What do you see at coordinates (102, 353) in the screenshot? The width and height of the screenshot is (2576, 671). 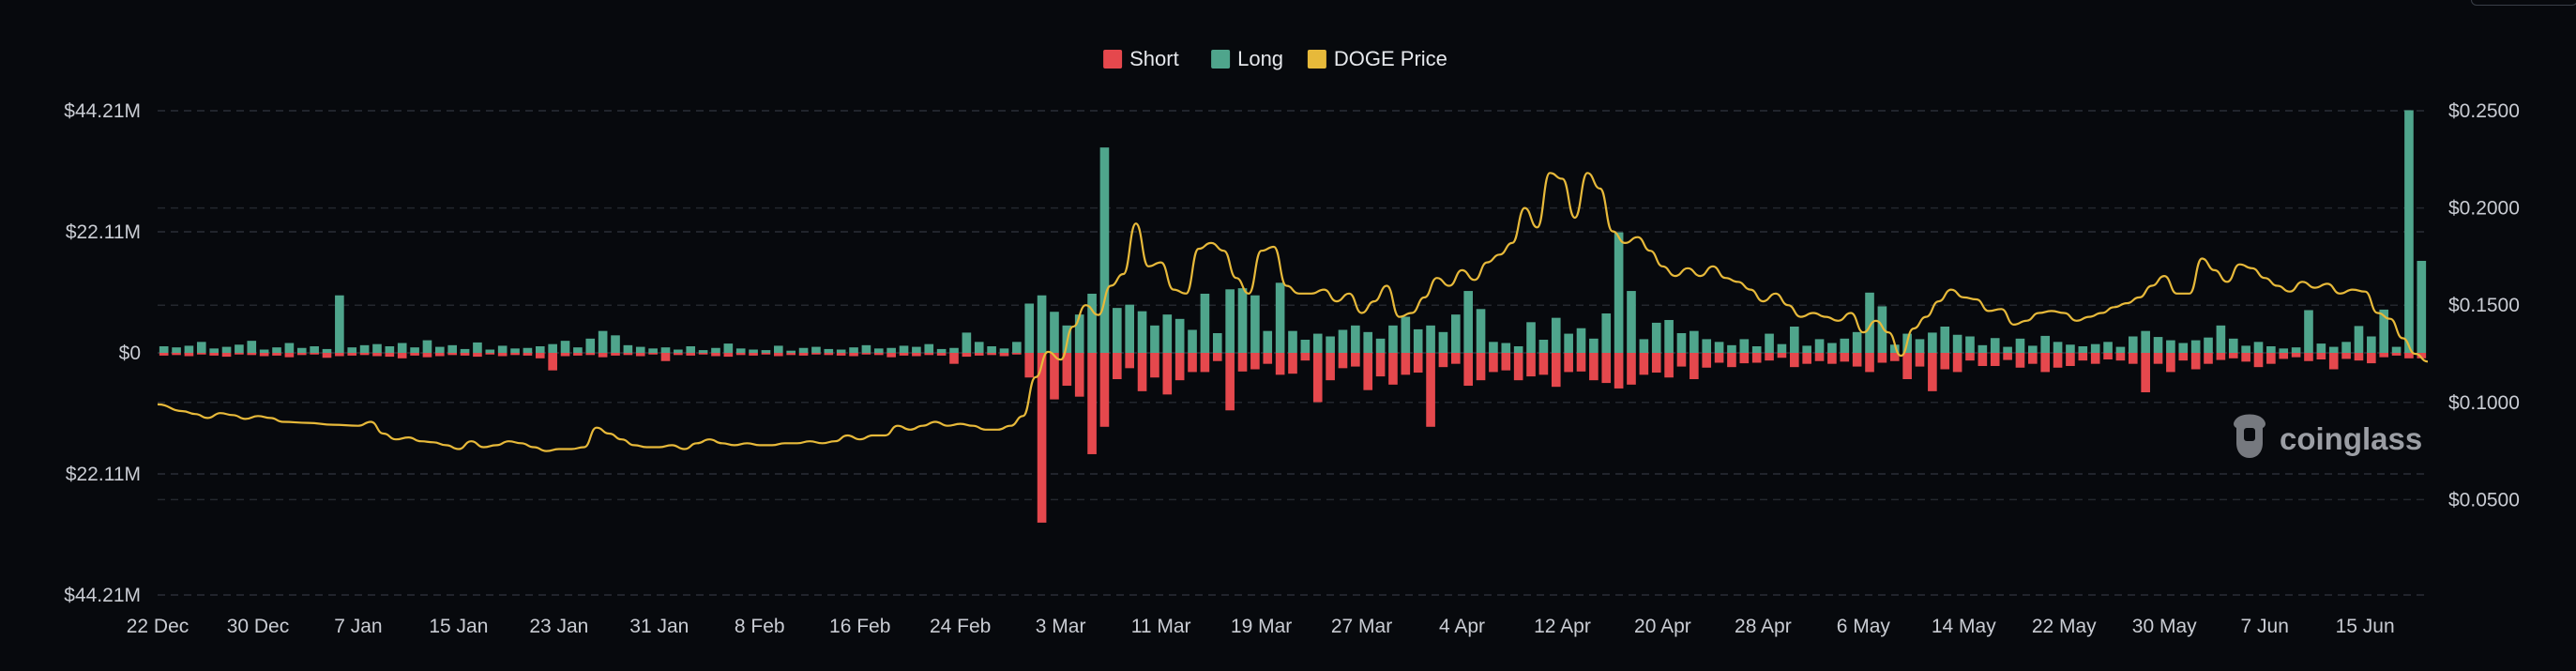 I see `left-axis: $44.21M $22.11M $0 $22.11M $44.21M` at bounding box center [102, 353].